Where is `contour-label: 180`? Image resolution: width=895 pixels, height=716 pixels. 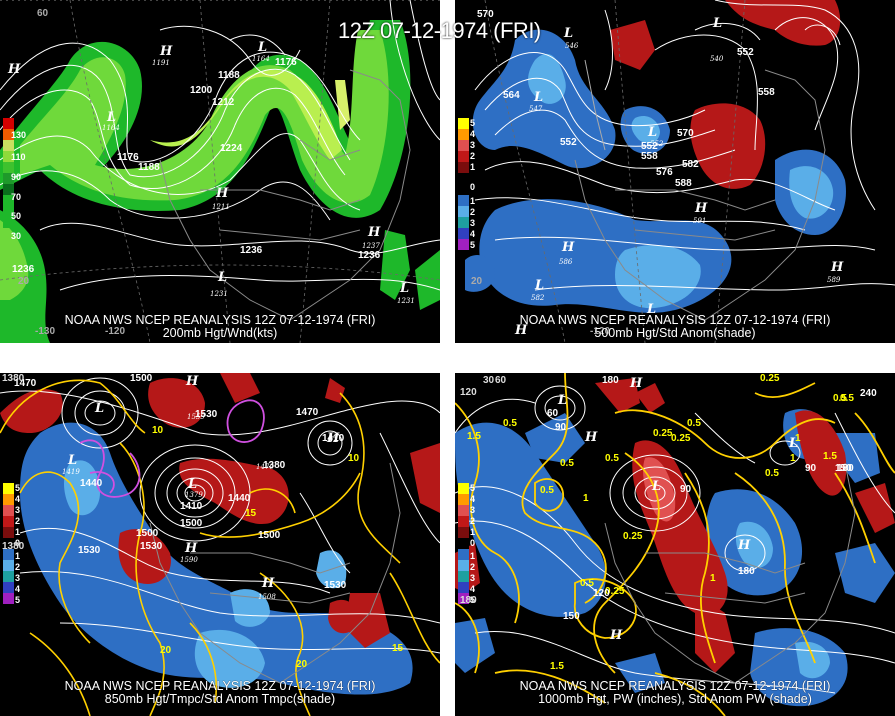
contour-label: 180 is located at coordinates (746, 571).